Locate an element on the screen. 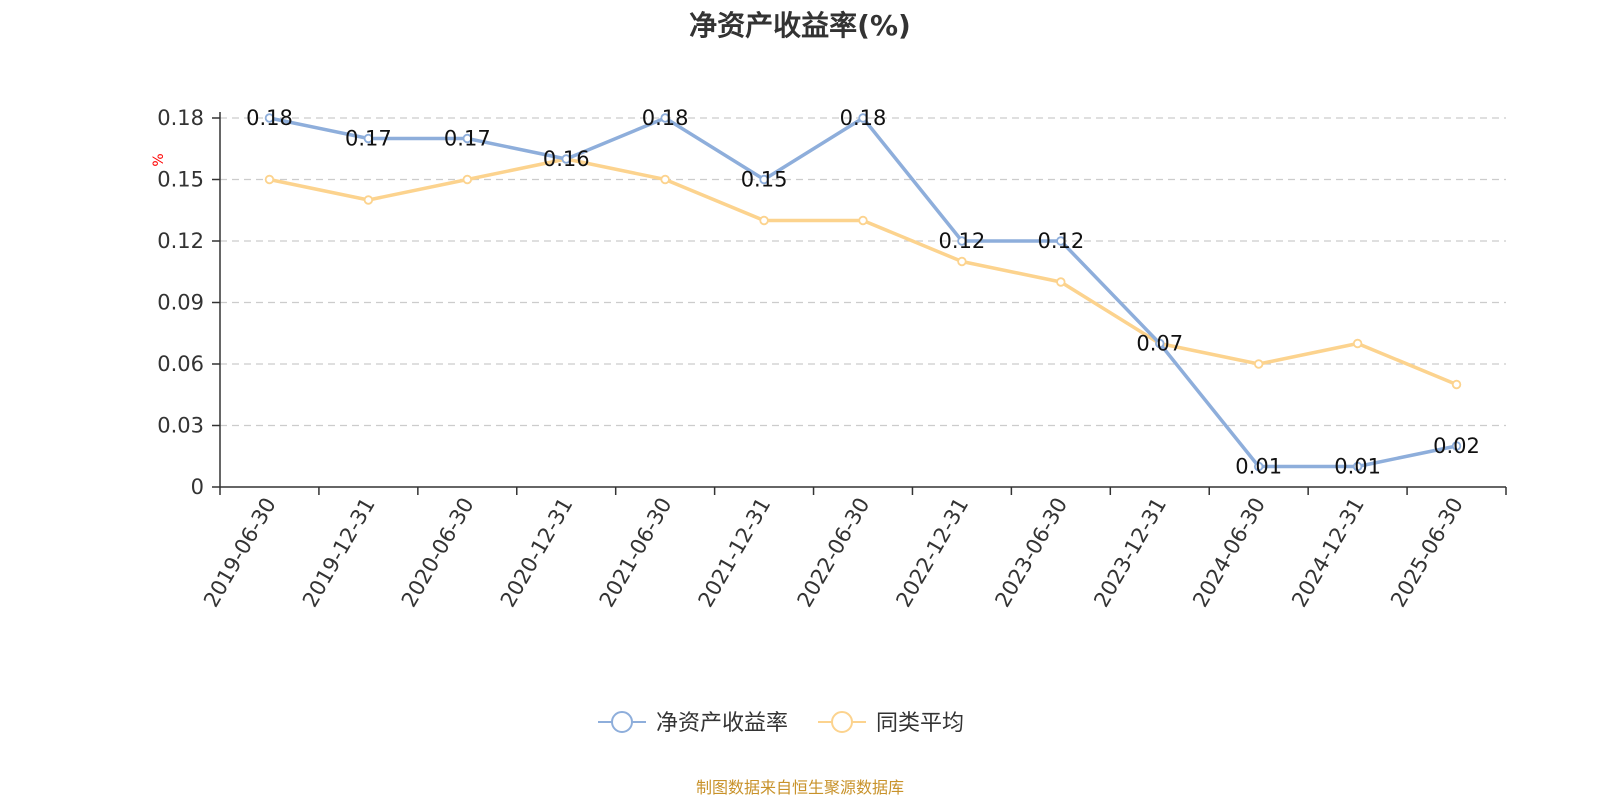  legend-item-roe: 净资产收益率 is located at coordinates (693, 723).